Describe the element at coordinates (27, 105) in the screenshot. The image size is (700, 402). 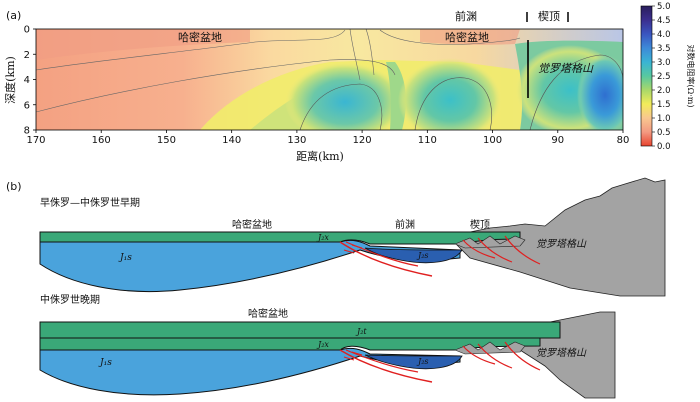
I see `y-tick-label: 6` at that location.